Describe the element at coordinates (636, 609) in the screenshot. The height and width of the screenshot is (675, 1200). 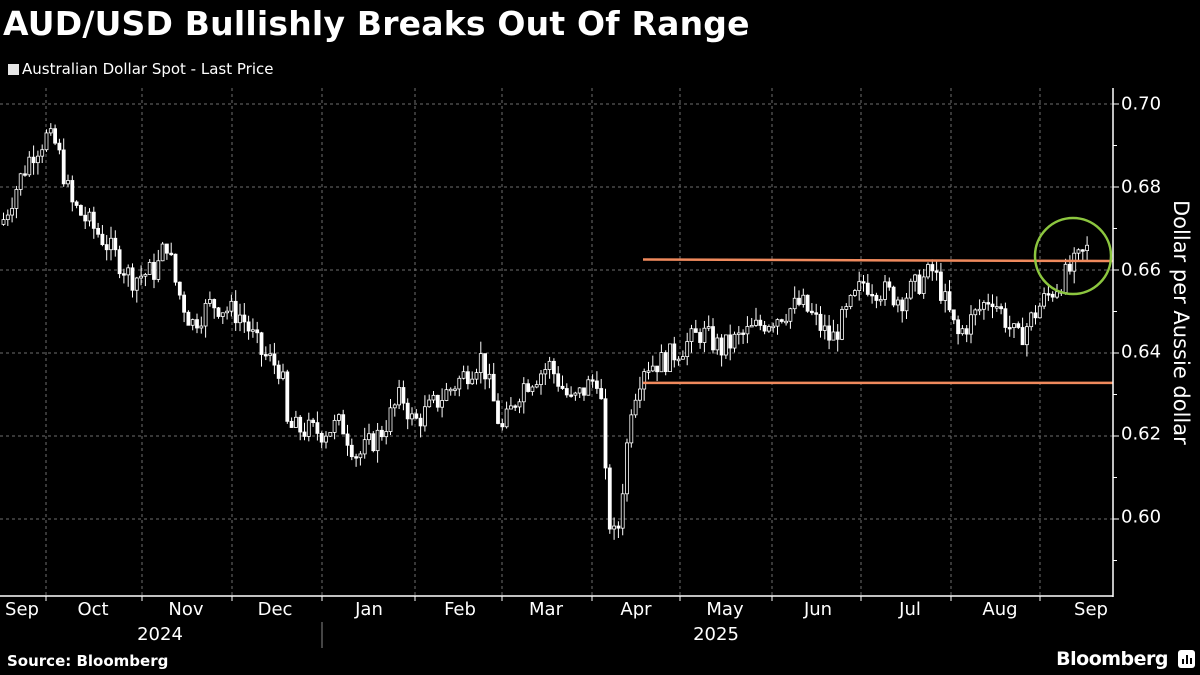
I see `x-tick: Apr` at that location.